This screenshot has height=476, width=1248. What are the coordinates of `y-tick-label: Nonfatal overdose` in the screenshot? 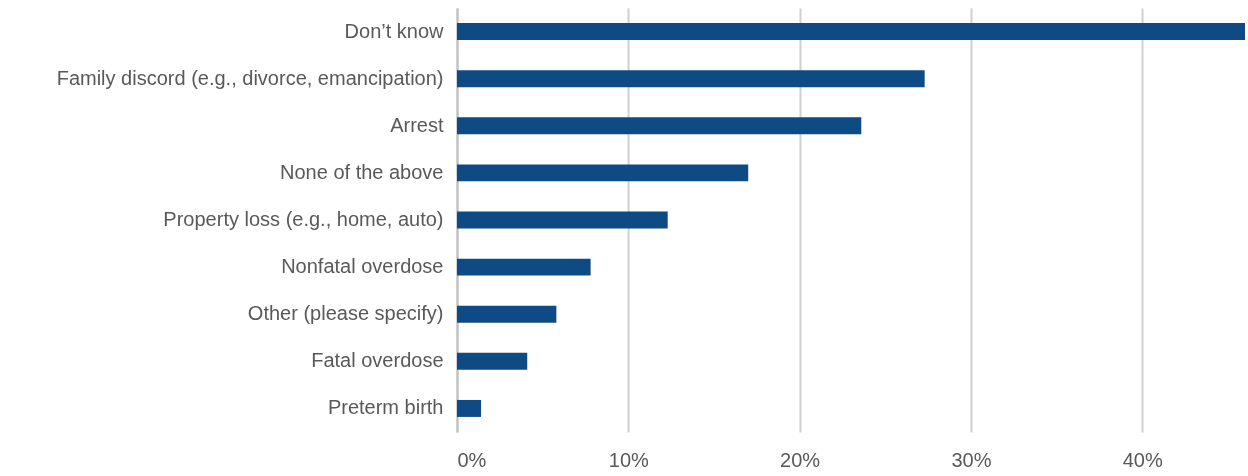 It's located at (362, 266).